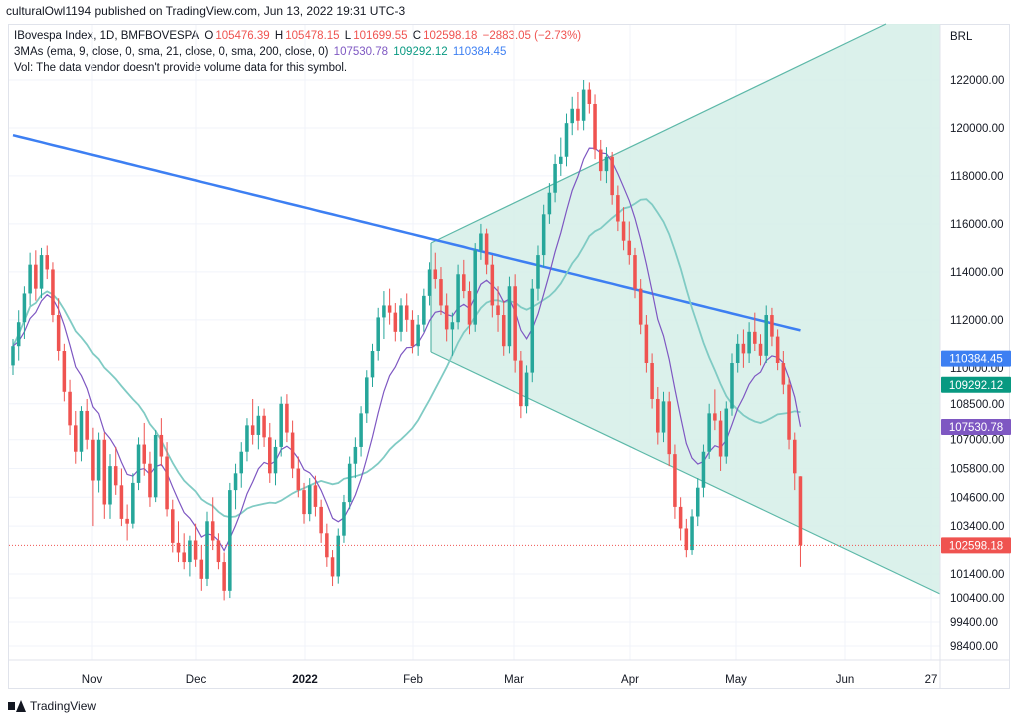  What do you see at coordinates (242, 36) in the screenshot?
I see `open-value: 105476.39` at bounding box center [242, 36].